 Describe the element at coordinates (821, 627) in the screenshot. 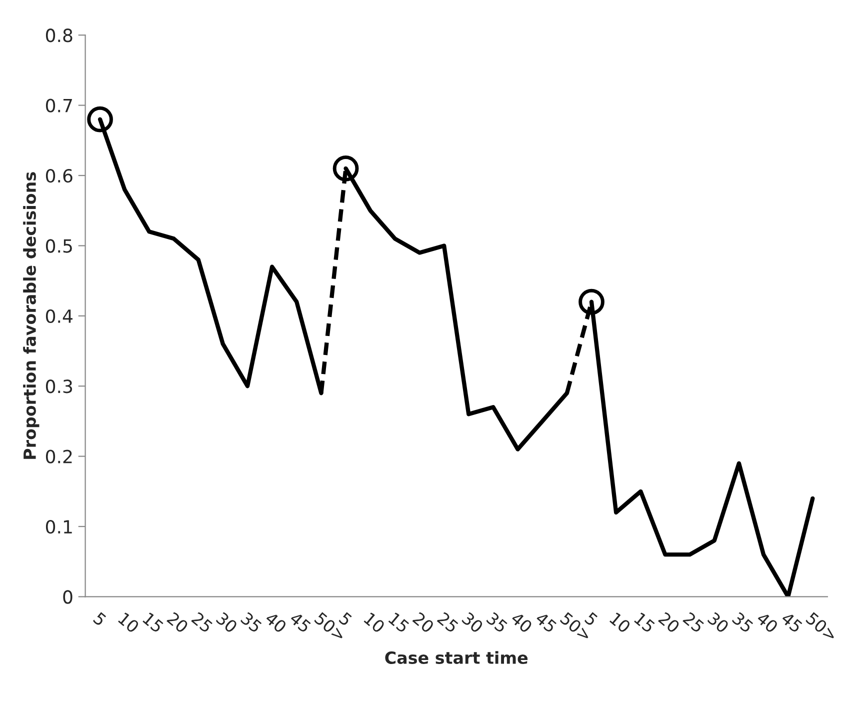

I see `x-tick-label: 50>` at that location.